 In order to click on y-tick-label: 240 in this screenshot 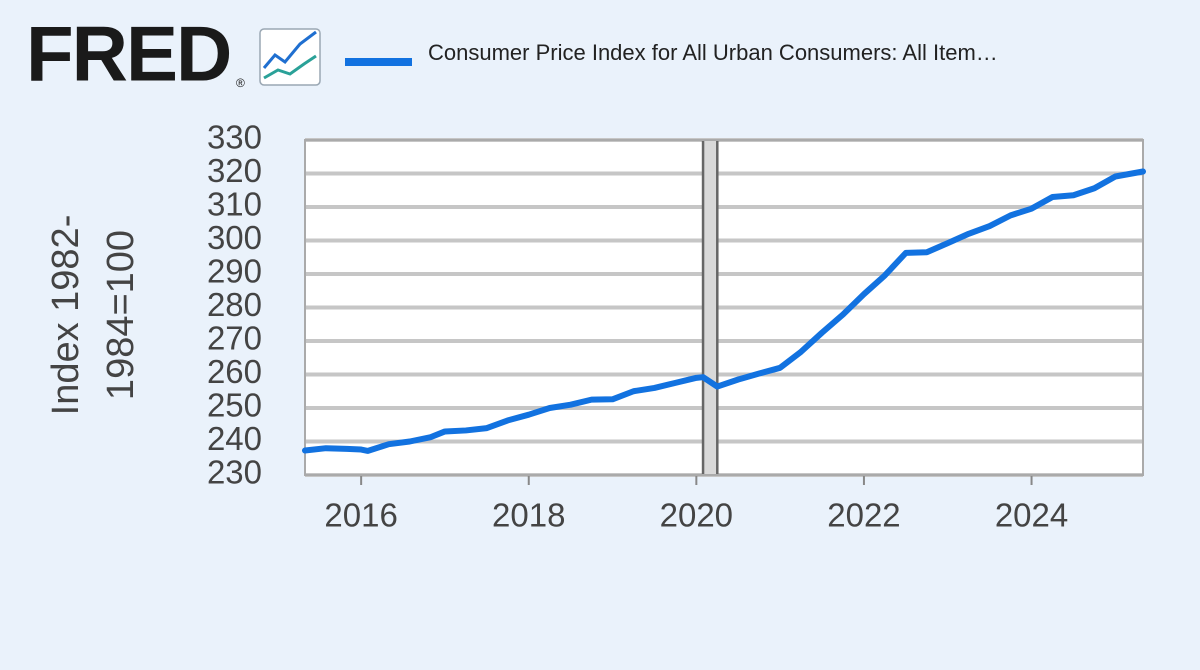, I will do `click(234, 438)`.